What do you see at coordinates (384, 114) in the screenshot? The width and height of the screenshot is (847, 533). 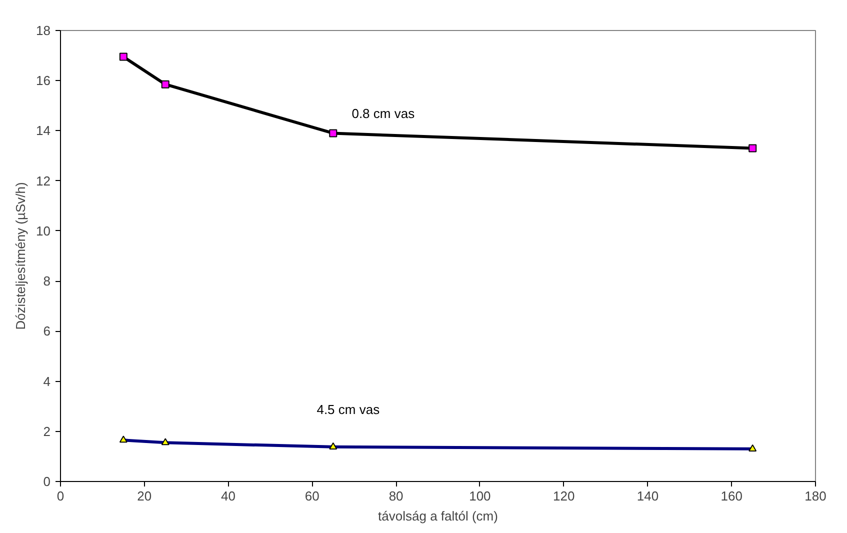 I see `series-label: 0.8 cm vas` at bounding box center [384, 114].